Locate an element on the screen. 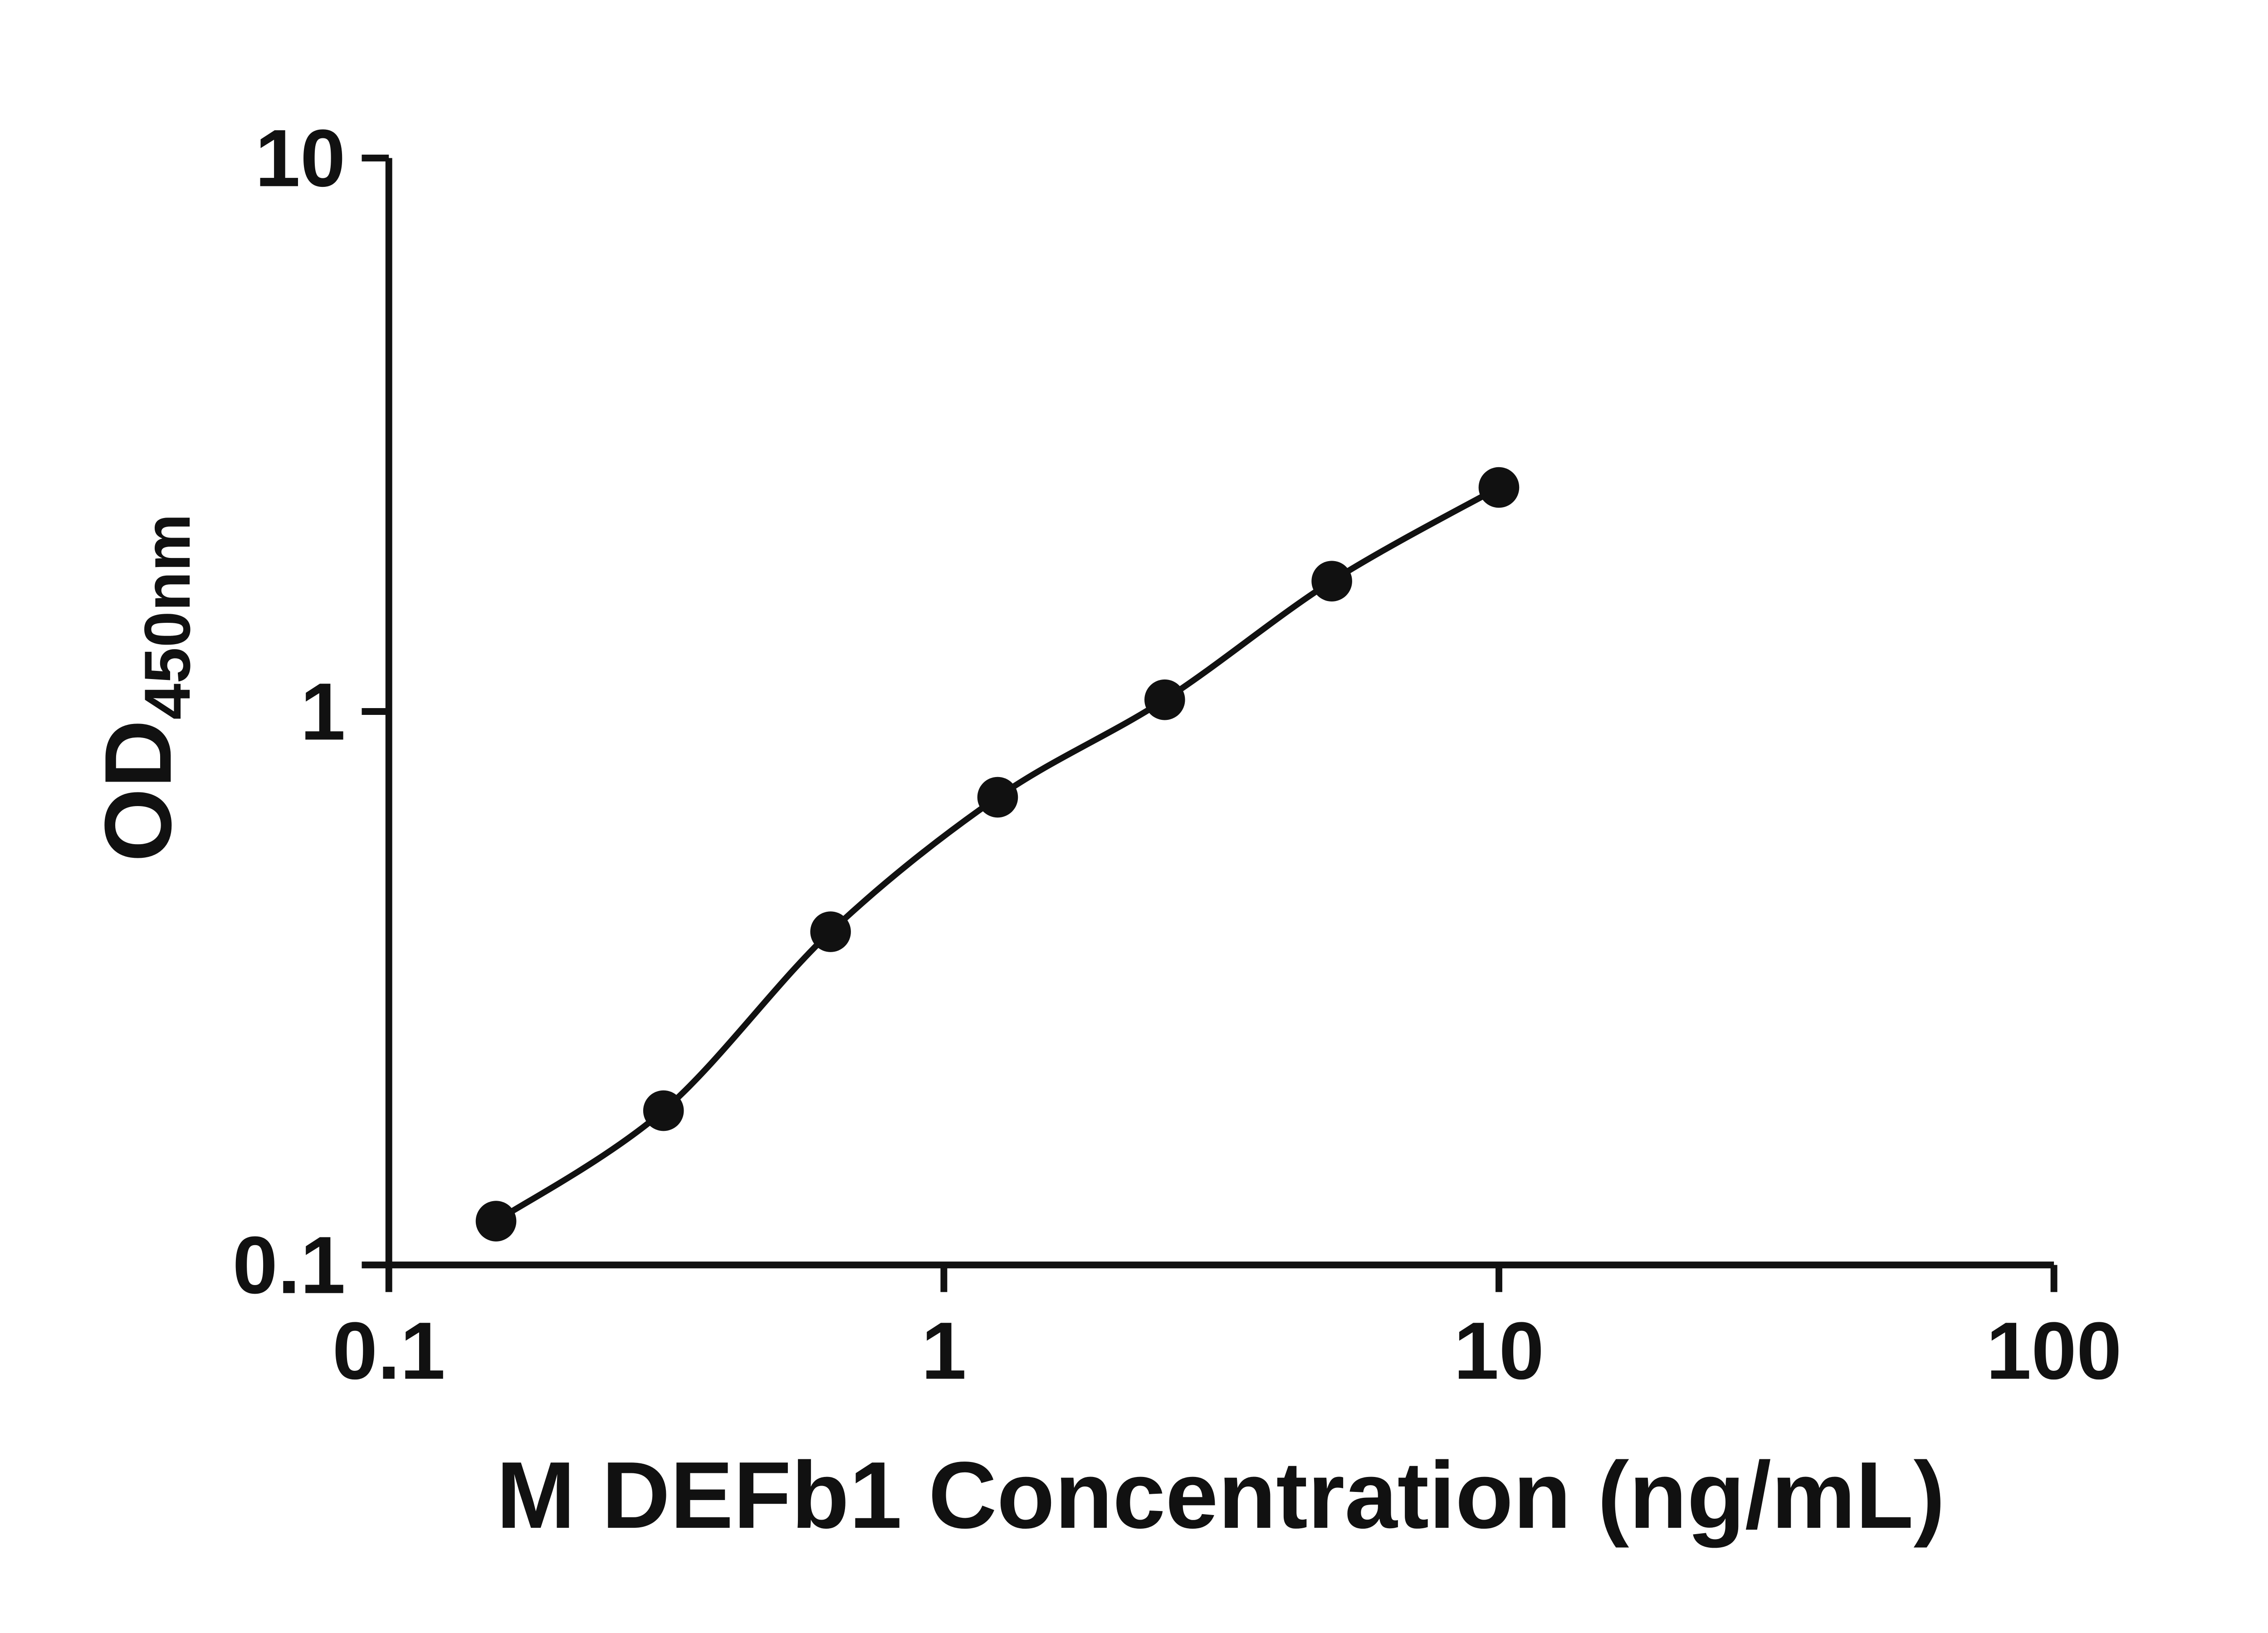 The height and width of the screenshot is (1633, 2268). x-tick-label: 0.1 is located at coordinates (388, 1350).